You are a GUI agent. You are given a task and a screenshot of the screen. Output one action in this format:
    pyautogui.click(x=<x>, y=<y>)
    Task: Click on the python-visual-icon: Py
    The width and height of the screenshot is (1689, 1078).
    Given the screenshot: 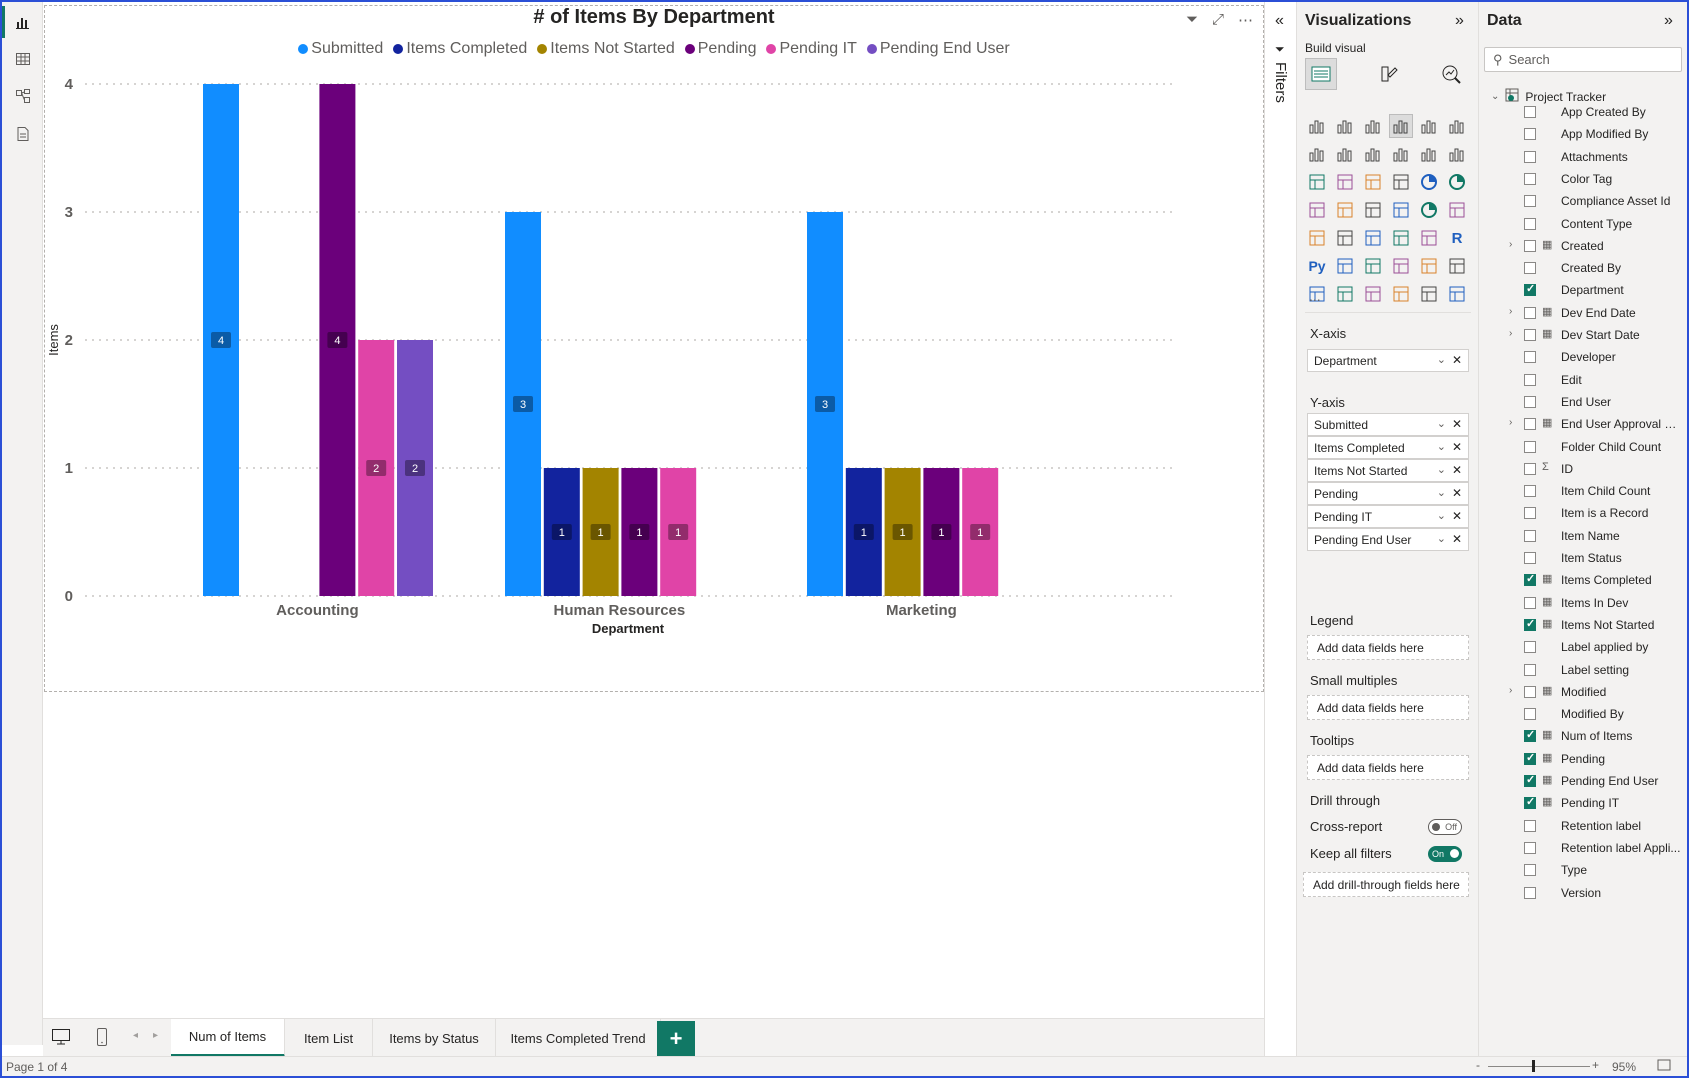 What is the action you would take?
    pyautogui.click(x=1317, y=266)
    